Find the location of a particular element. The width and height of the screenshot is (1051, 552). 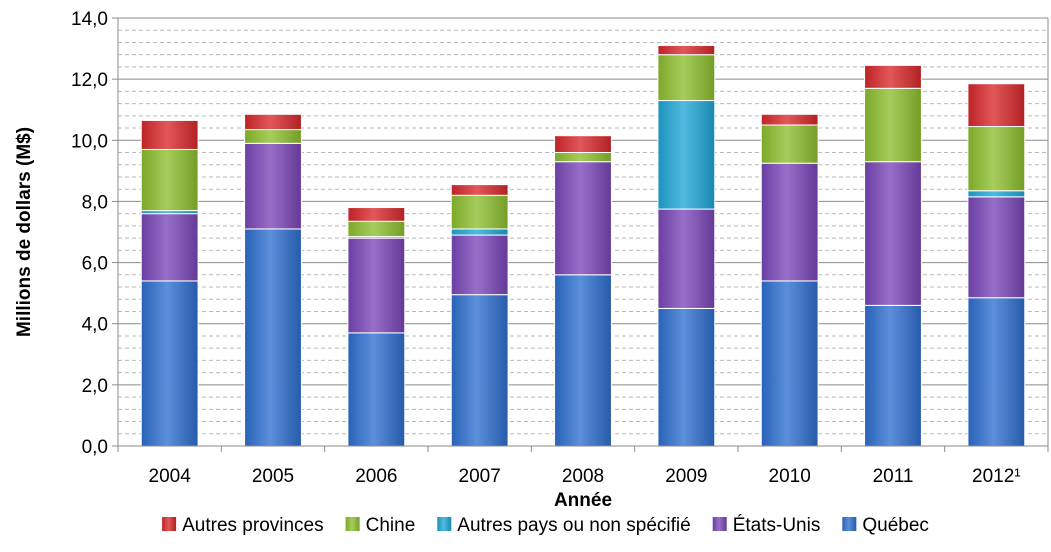

x-tick-label: 2012¹ is located at coordinates (996, 476).